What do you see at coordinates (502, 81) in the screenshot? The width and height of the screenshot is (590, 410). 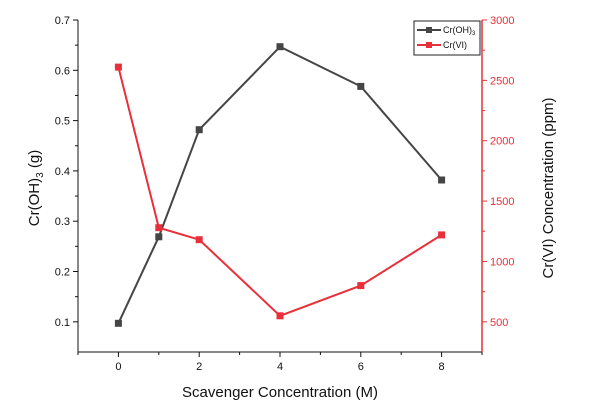 I see `y-right-tick-label-4: 2500` at bounding box center [502, 81].